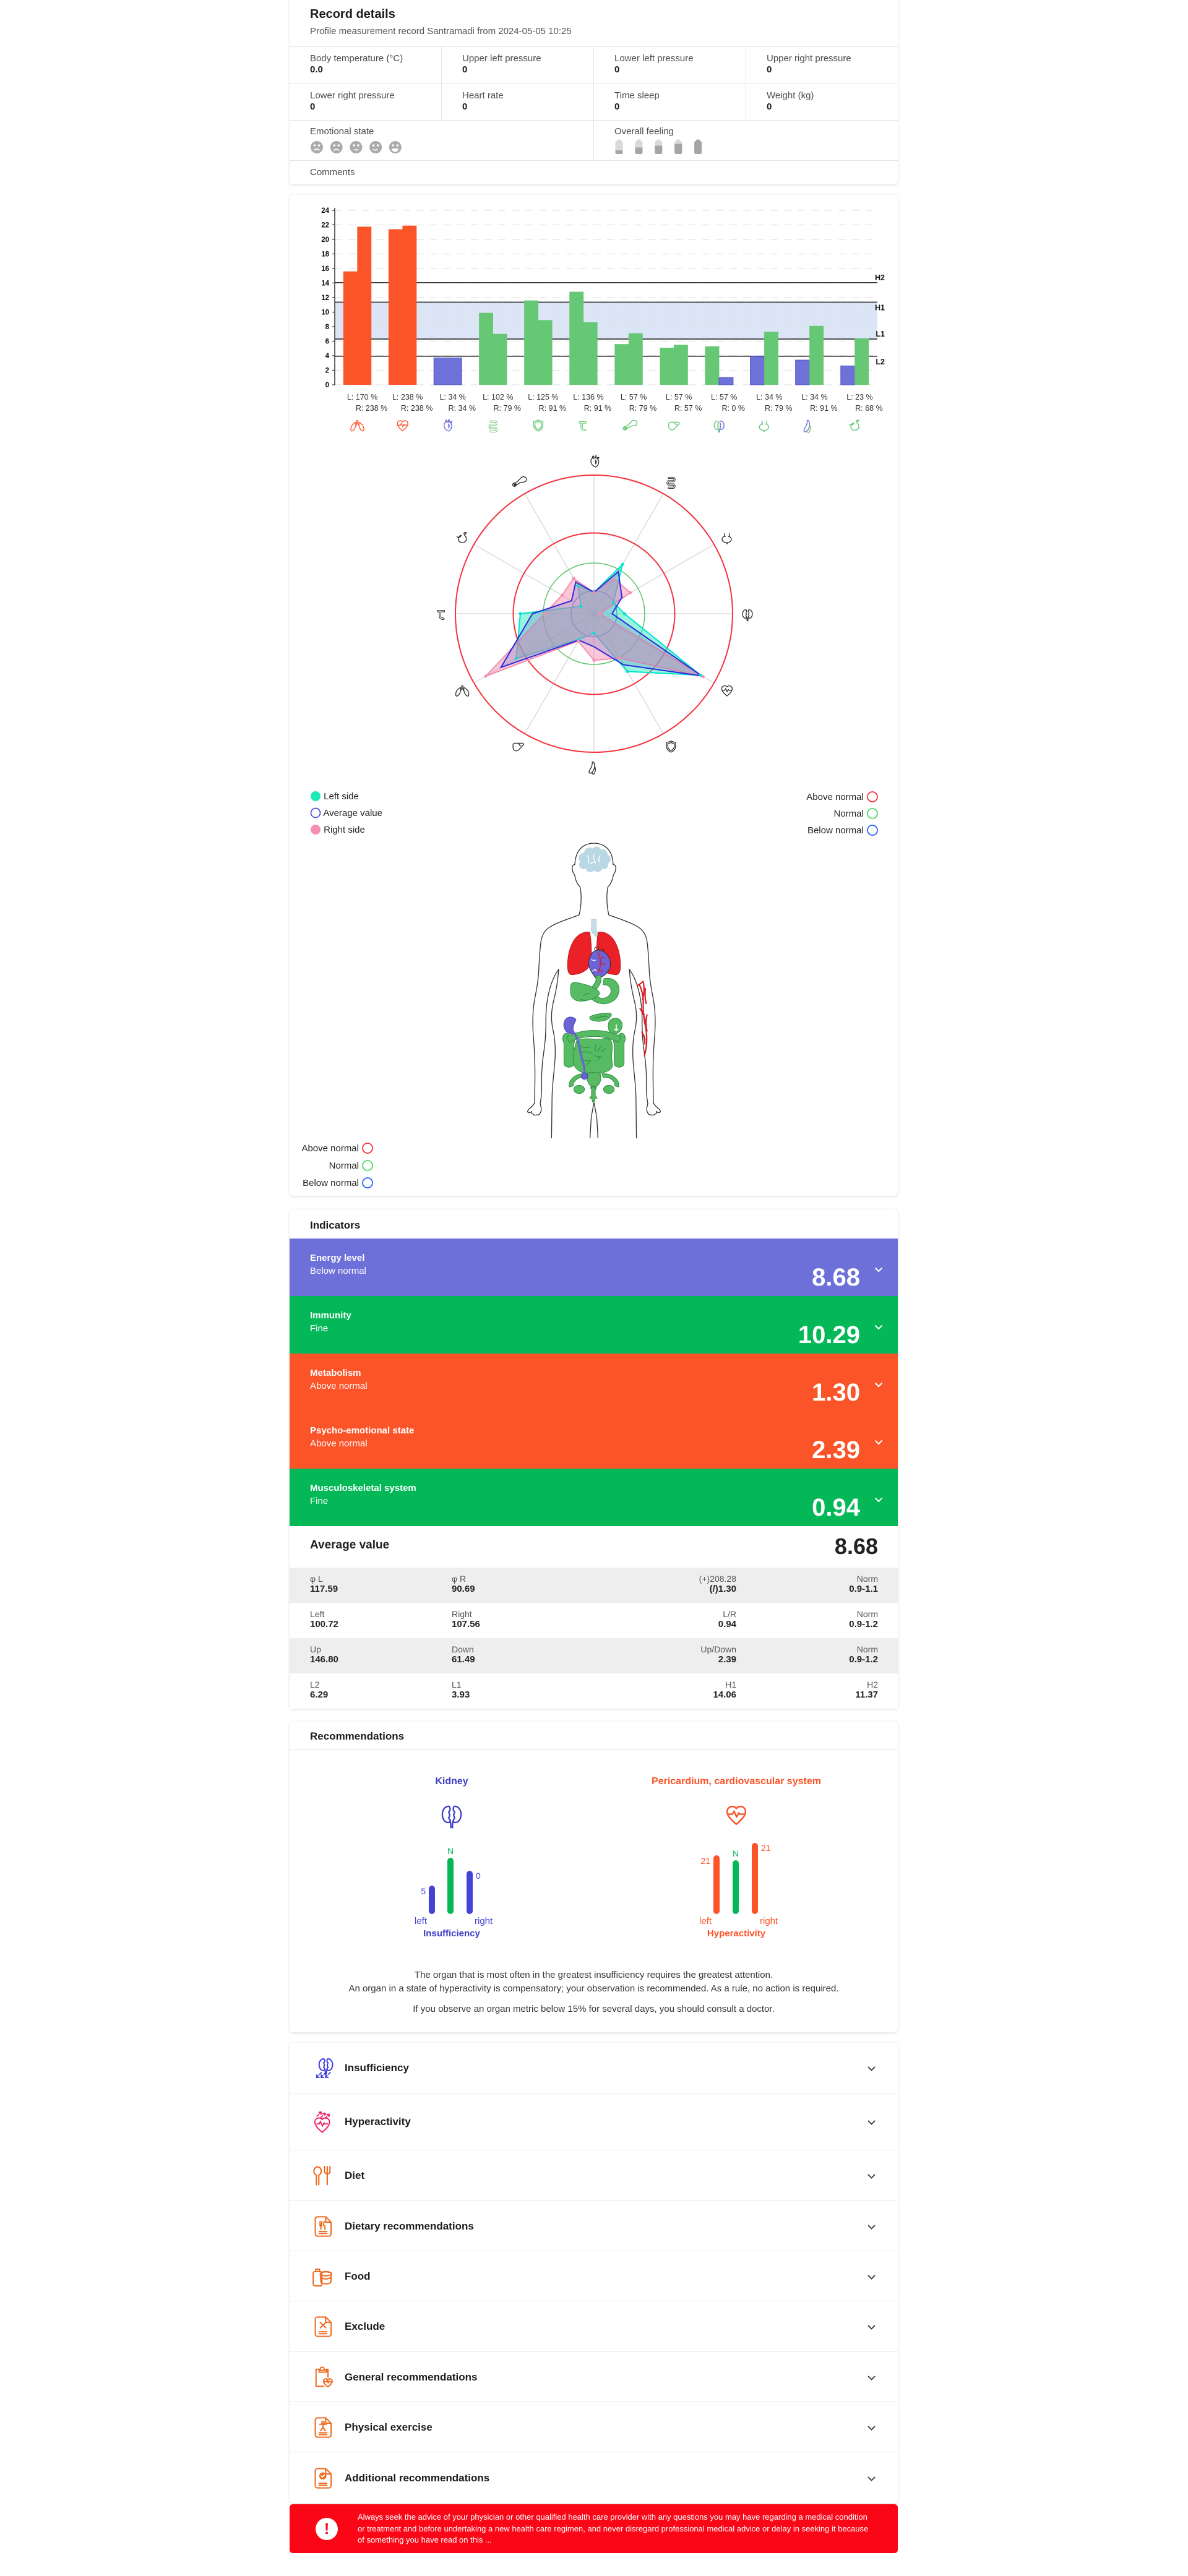 This screenshot has width=1188, height=2576. I want to click on svg-text: L2, so click(880, 362).